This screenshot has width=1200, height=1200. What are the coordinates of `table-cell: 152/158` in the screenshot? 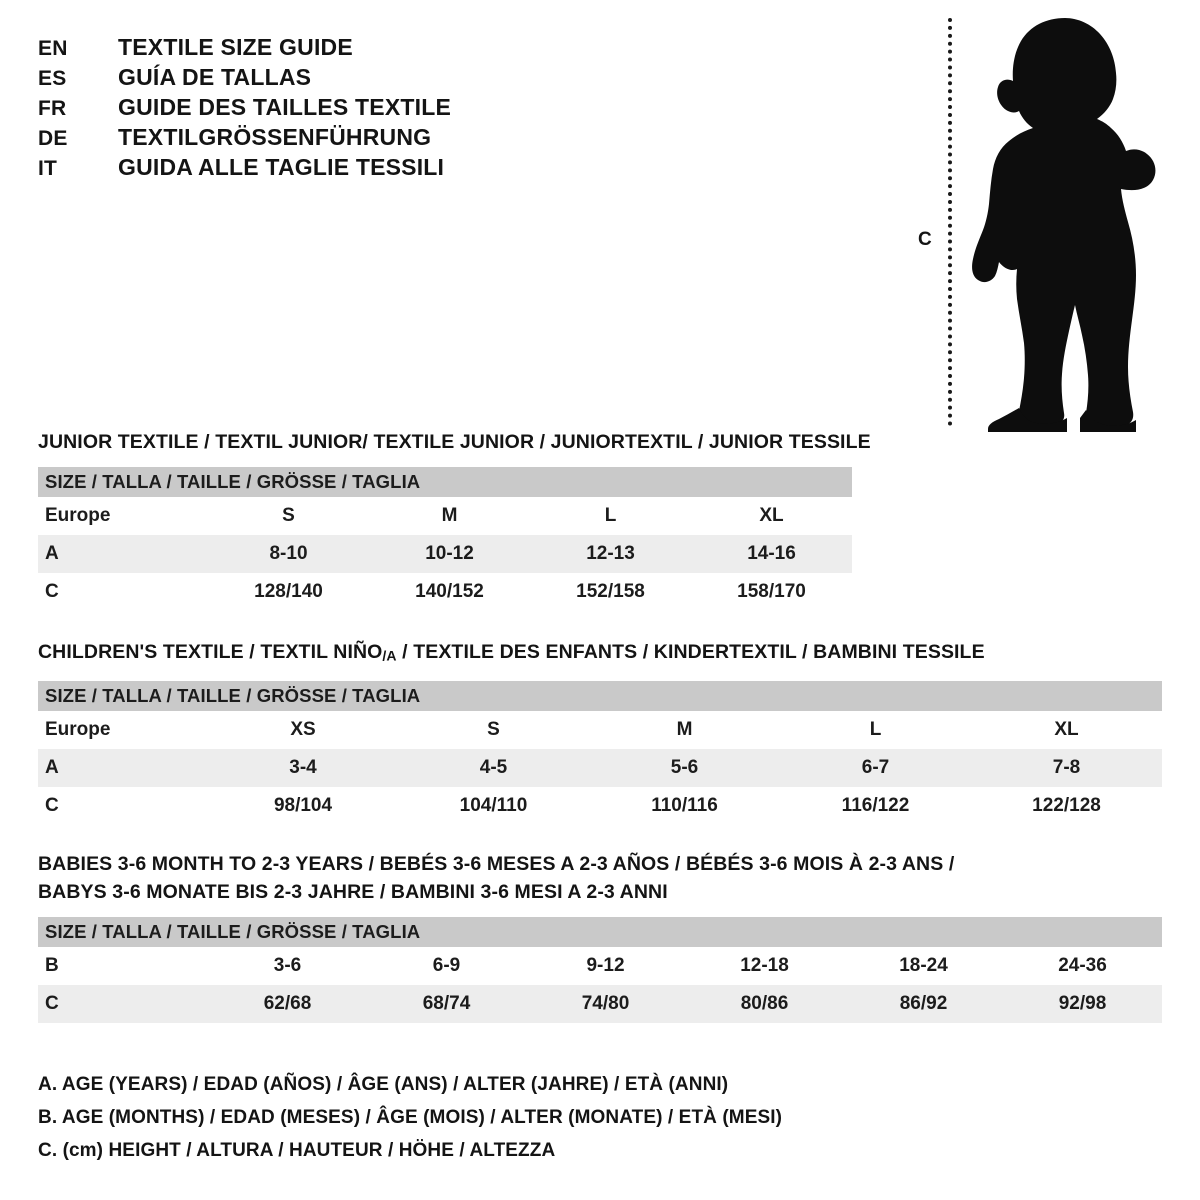 It's located at (610, 591).